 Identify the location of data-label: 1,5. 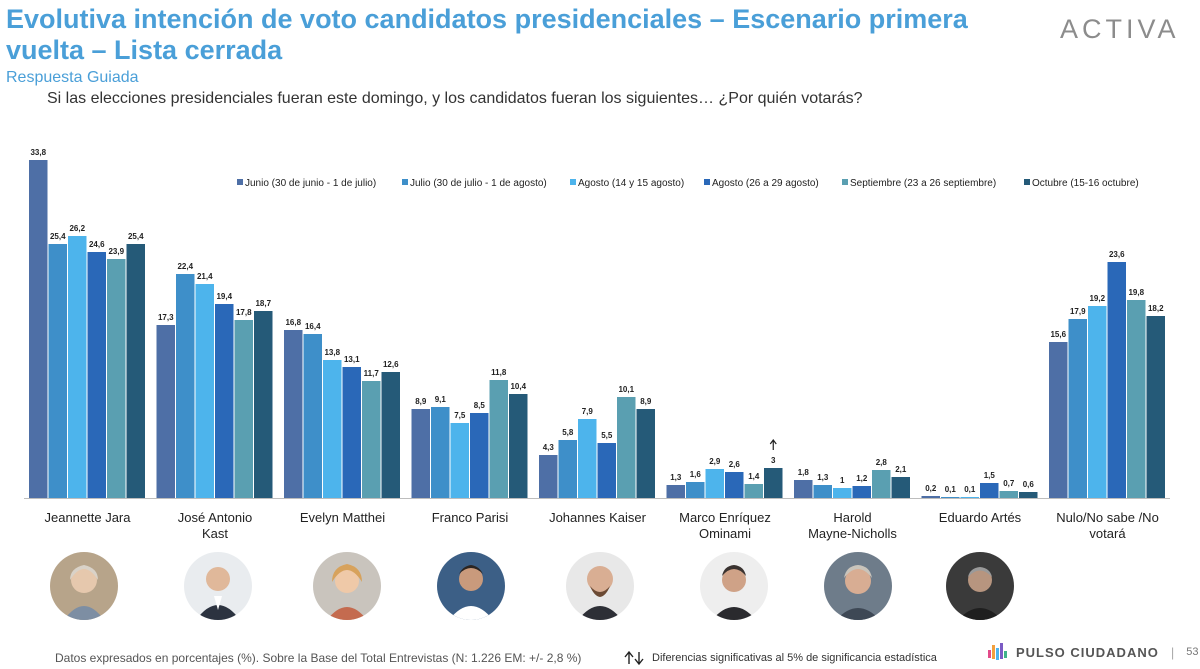
(990, 475).